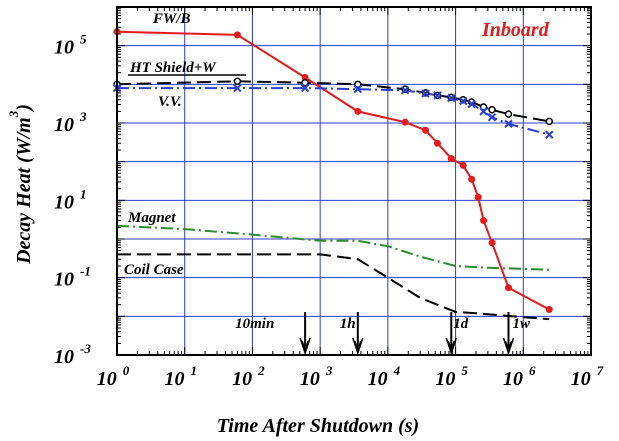  I want to click on y-axis-label-superscript: 3, so click(13, 114).